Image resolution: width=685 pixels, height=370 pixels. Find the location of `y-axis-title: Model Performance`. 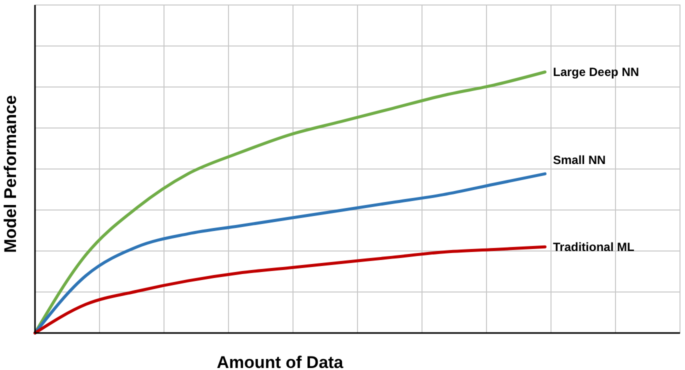

y-axis-title: Model Performance is located at coordinates (10, 174).